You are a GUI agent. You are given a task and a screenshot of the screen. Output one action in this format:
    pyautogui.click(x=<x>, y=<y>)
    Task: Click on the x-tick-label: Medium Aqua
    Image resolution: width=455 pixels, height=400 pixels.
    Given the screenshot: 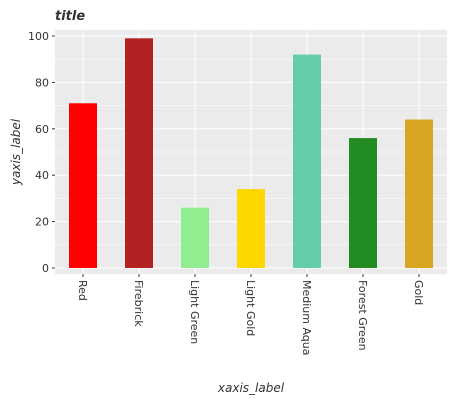 What is the action you would take?
    pyautogui.click(x=306, y=318)
    